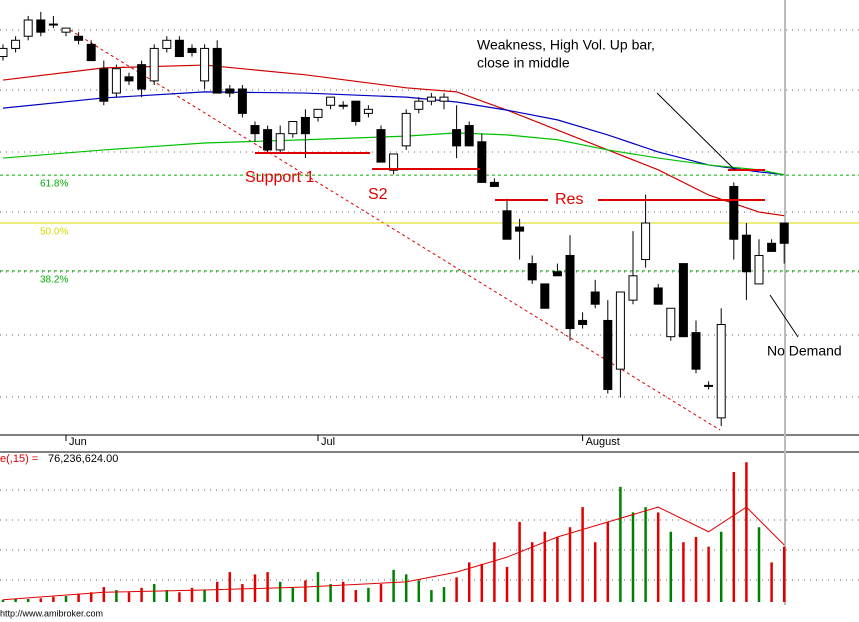 This screenshot has width=859, height=622. What do you see at coordinates (328, 442) in the screenshot?
I see `x-tick-label: Jul` at bounding box center [328, 442].